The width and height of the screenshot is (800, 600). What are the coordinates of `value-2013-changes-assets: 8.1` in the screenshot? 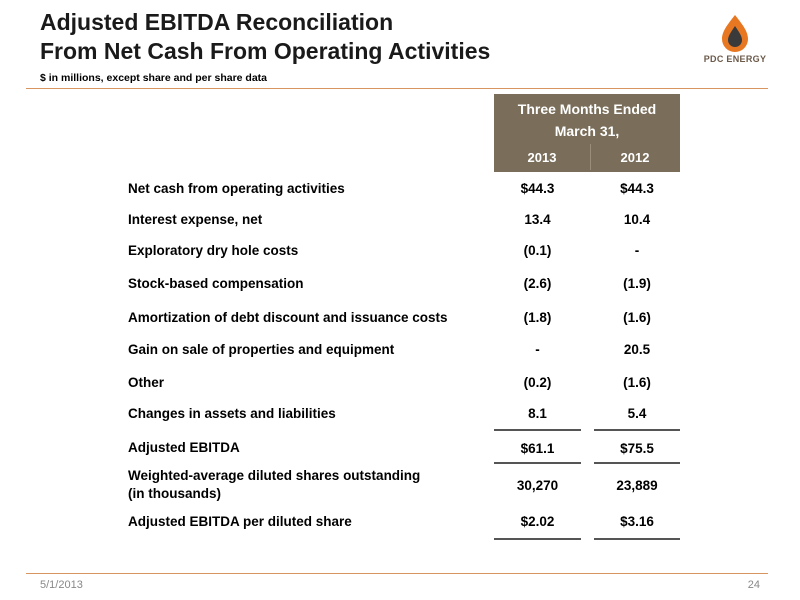 It's located at (537, 413).